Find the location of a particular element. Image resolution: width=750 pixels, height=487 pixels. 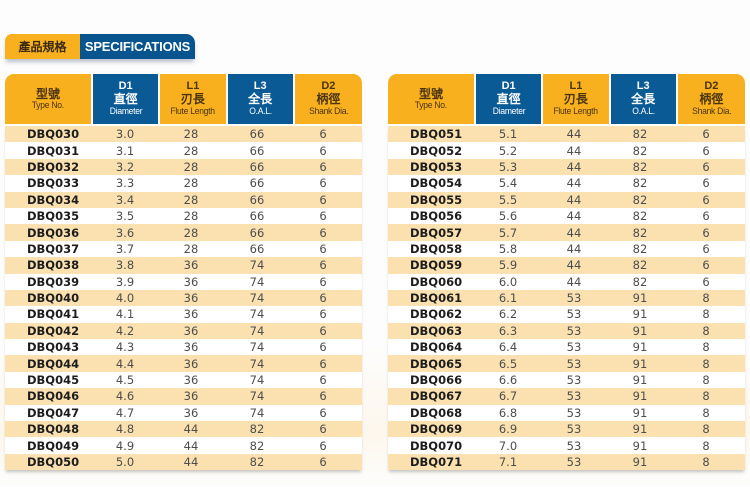

table-row: DBQ041 4.1 36 74 6 is located at coordinates (183, 314).